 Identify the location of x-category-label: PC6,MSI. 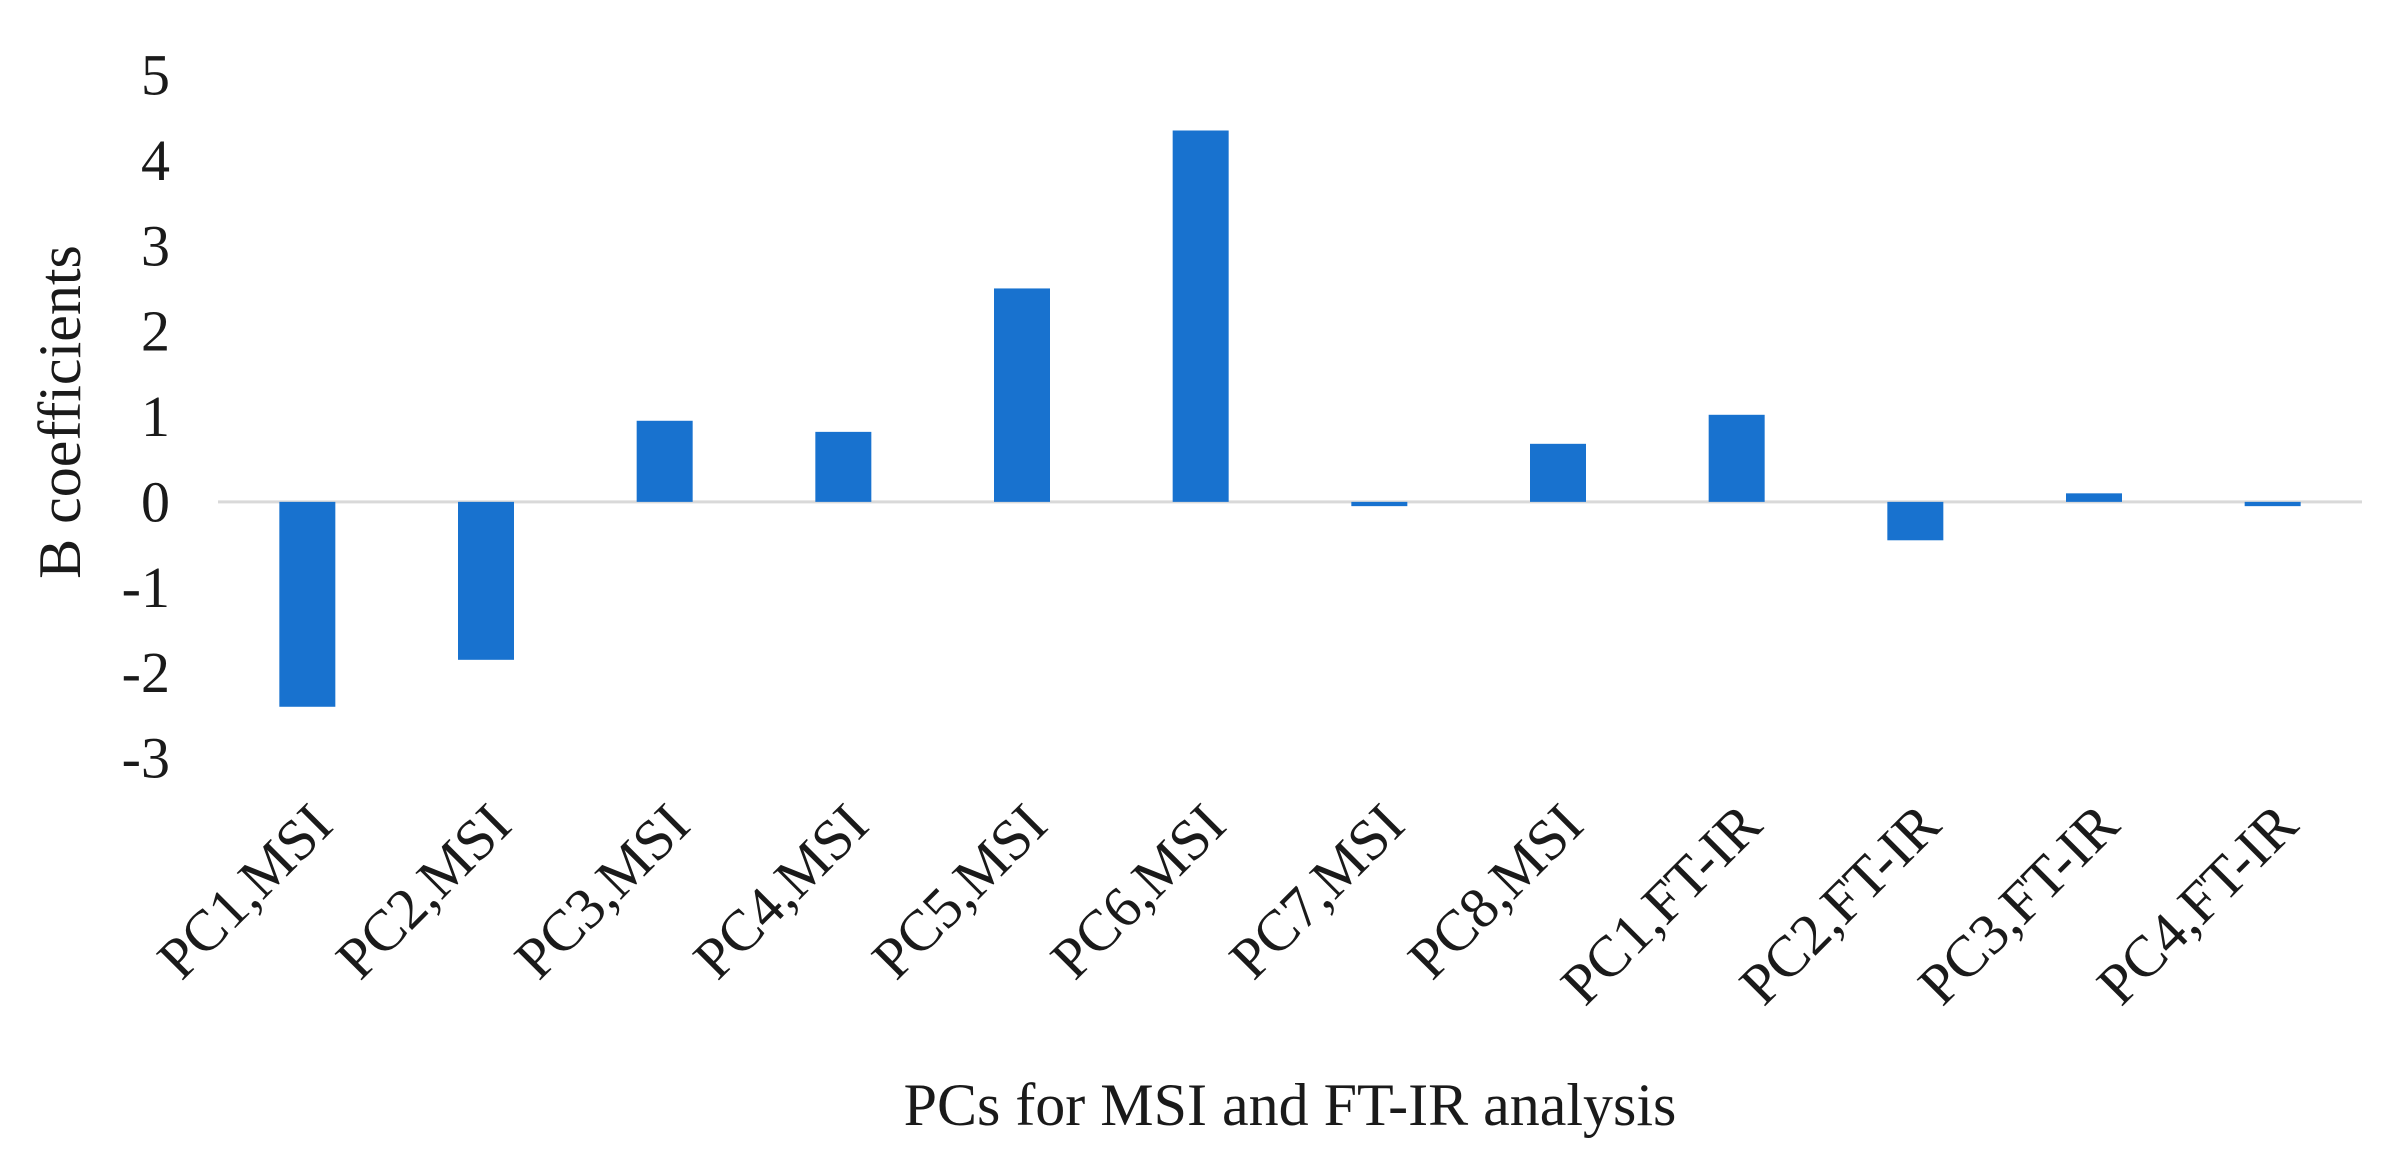
(1138, 891).